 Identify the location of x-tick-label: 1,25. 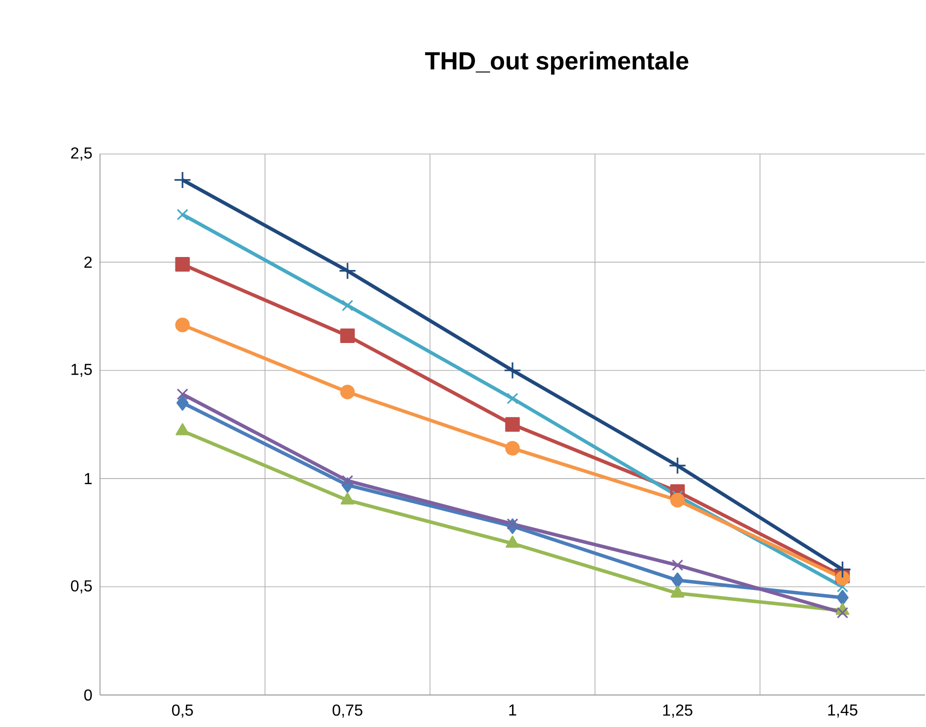
(677, 711).